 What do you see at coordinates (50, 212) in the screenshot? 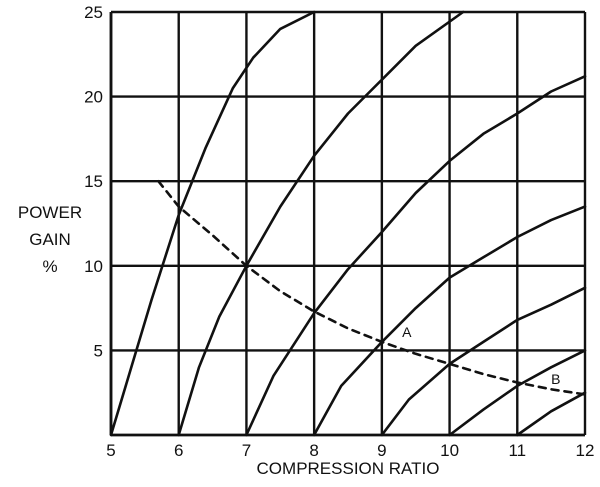
I see `y-axis-title-line-1: POWER` at bounding box center [50, 212].